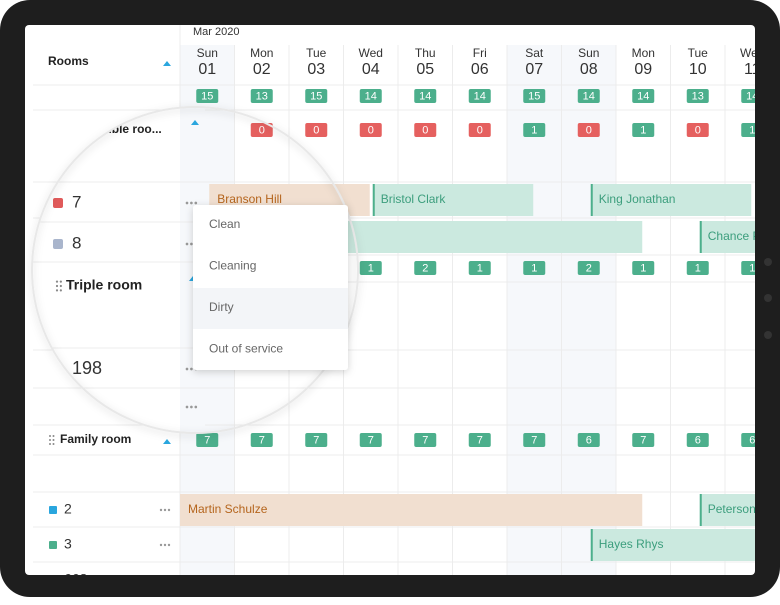 This screenshot has height=605, width=780. Describe the element at coordinates (425, 69) in the screenshot. I see `day-number: 05` at that location.